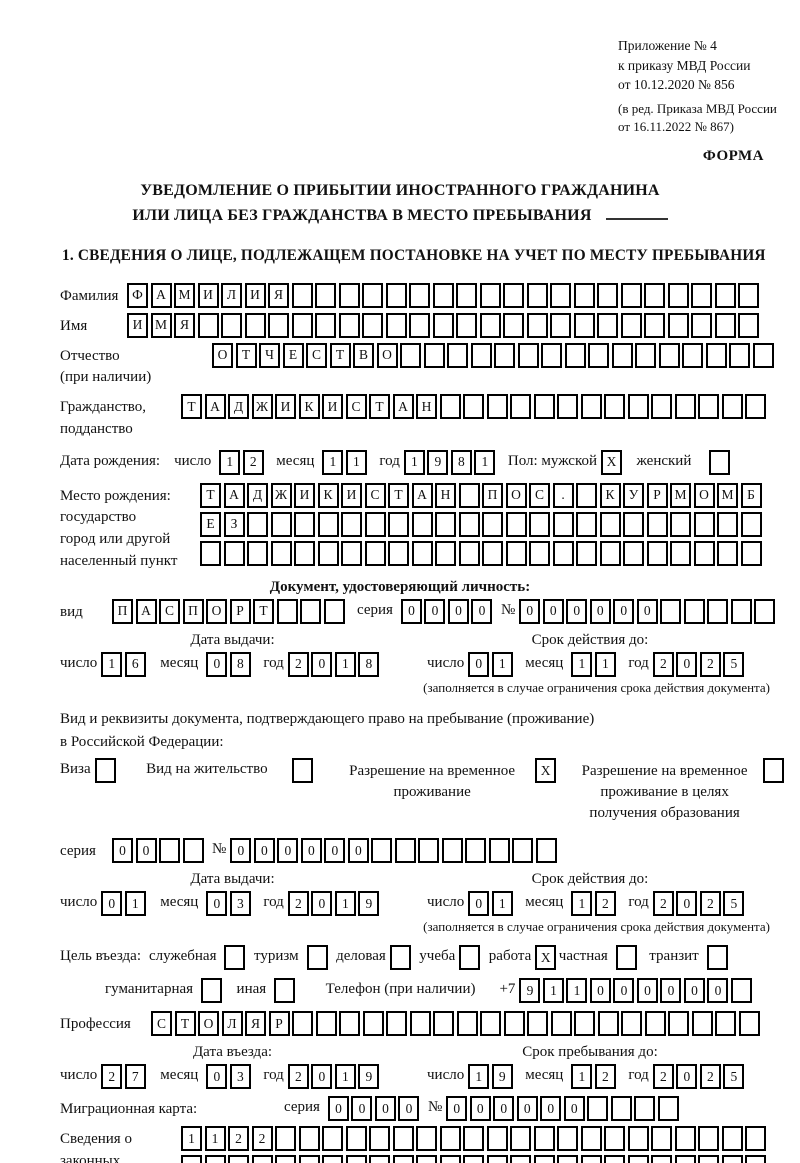 Image resolution: width=800 pixels, height=1163 pixels. I want to click on form-cell: X, so click(546, 958).